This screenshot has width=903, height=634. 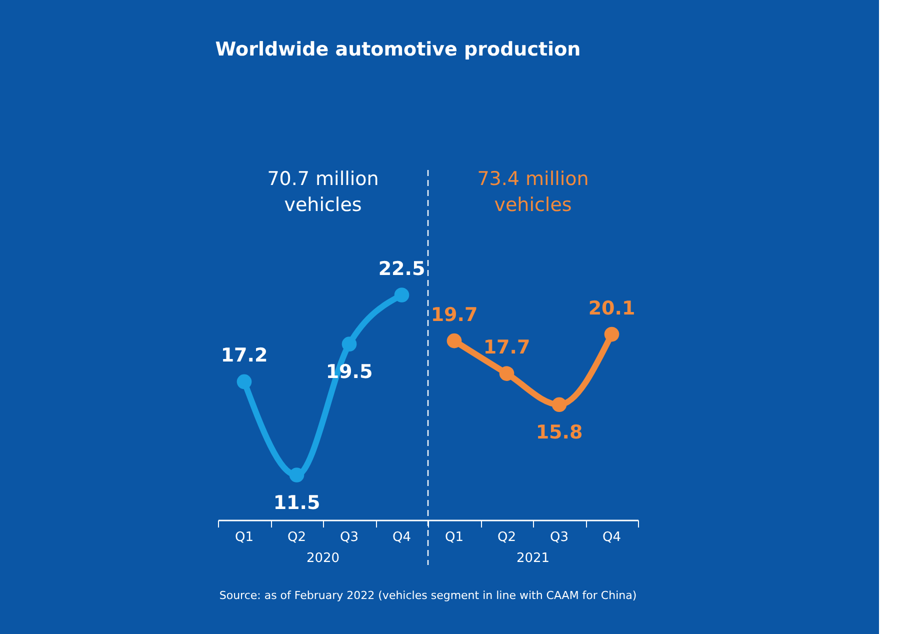 What do you see at coordinates (323, 192) in the screenshot?
I see `text: 70.7 million vehicles` at bounding box center [323, 192].